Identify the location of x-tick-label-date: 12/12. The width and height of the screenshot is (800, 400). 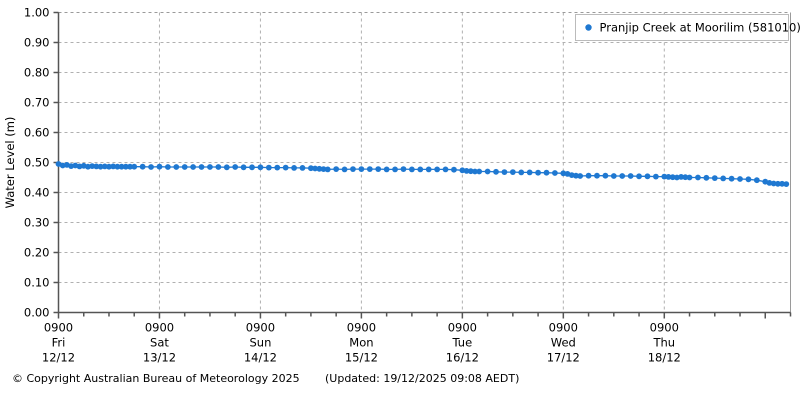
(58, 358).